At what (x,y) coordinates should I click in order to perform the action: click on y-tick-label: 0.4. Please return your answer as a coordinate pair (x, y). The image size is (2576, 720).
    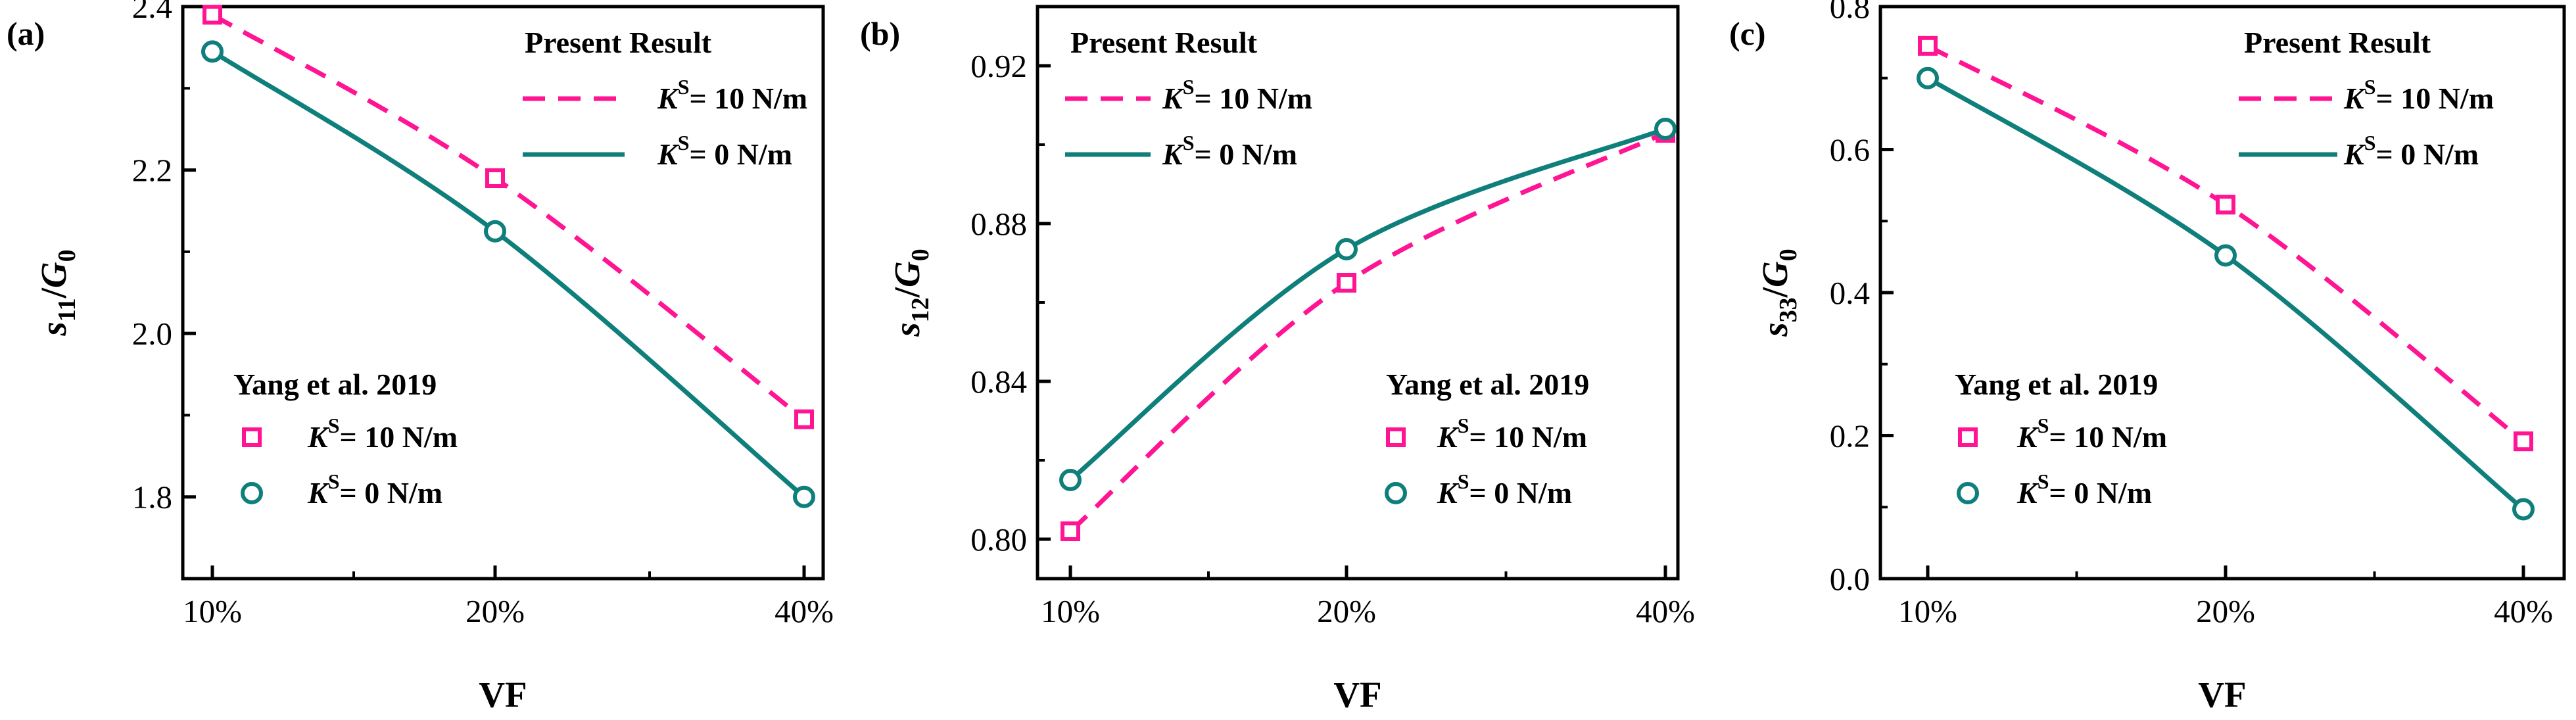
    Looking at the image, I should click on (1850, 293).